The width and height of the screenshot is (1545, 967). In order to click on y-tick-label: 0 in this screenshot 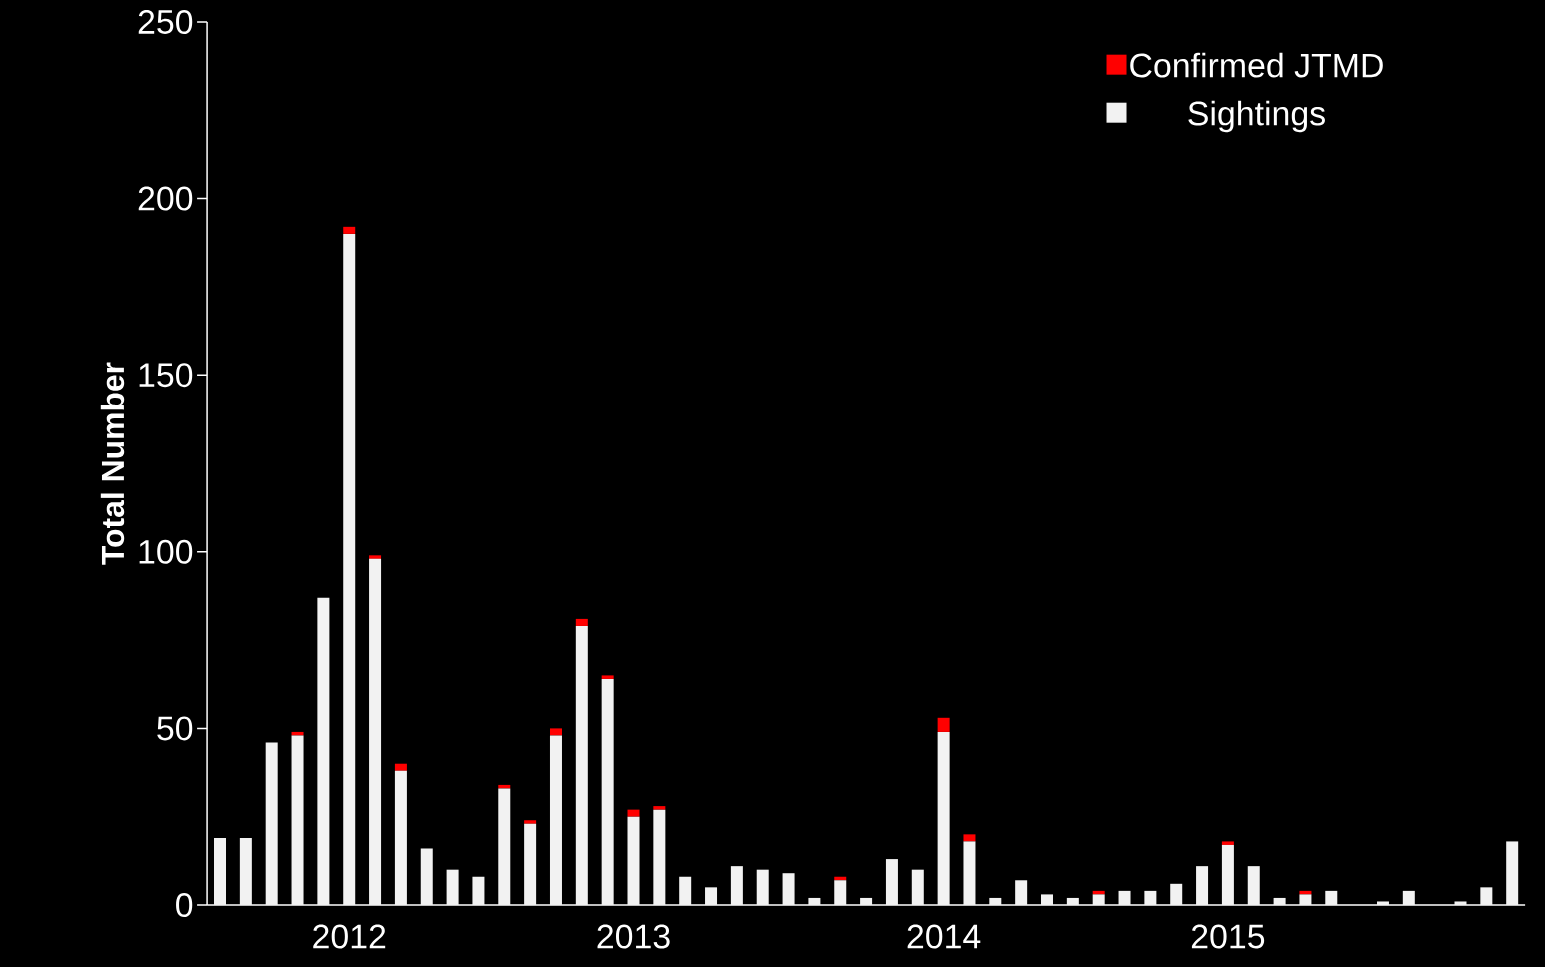, I will do `click(184, 905)`.